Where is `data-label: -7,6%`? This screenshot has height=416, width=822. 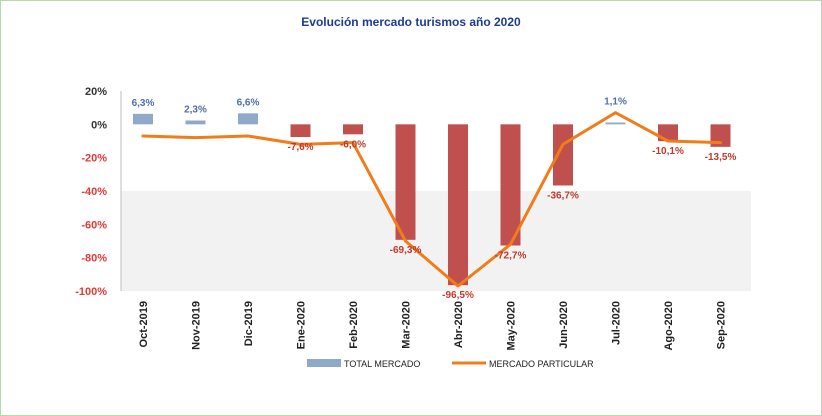 data-label: -7,6% is located at coordinates (300, 147).